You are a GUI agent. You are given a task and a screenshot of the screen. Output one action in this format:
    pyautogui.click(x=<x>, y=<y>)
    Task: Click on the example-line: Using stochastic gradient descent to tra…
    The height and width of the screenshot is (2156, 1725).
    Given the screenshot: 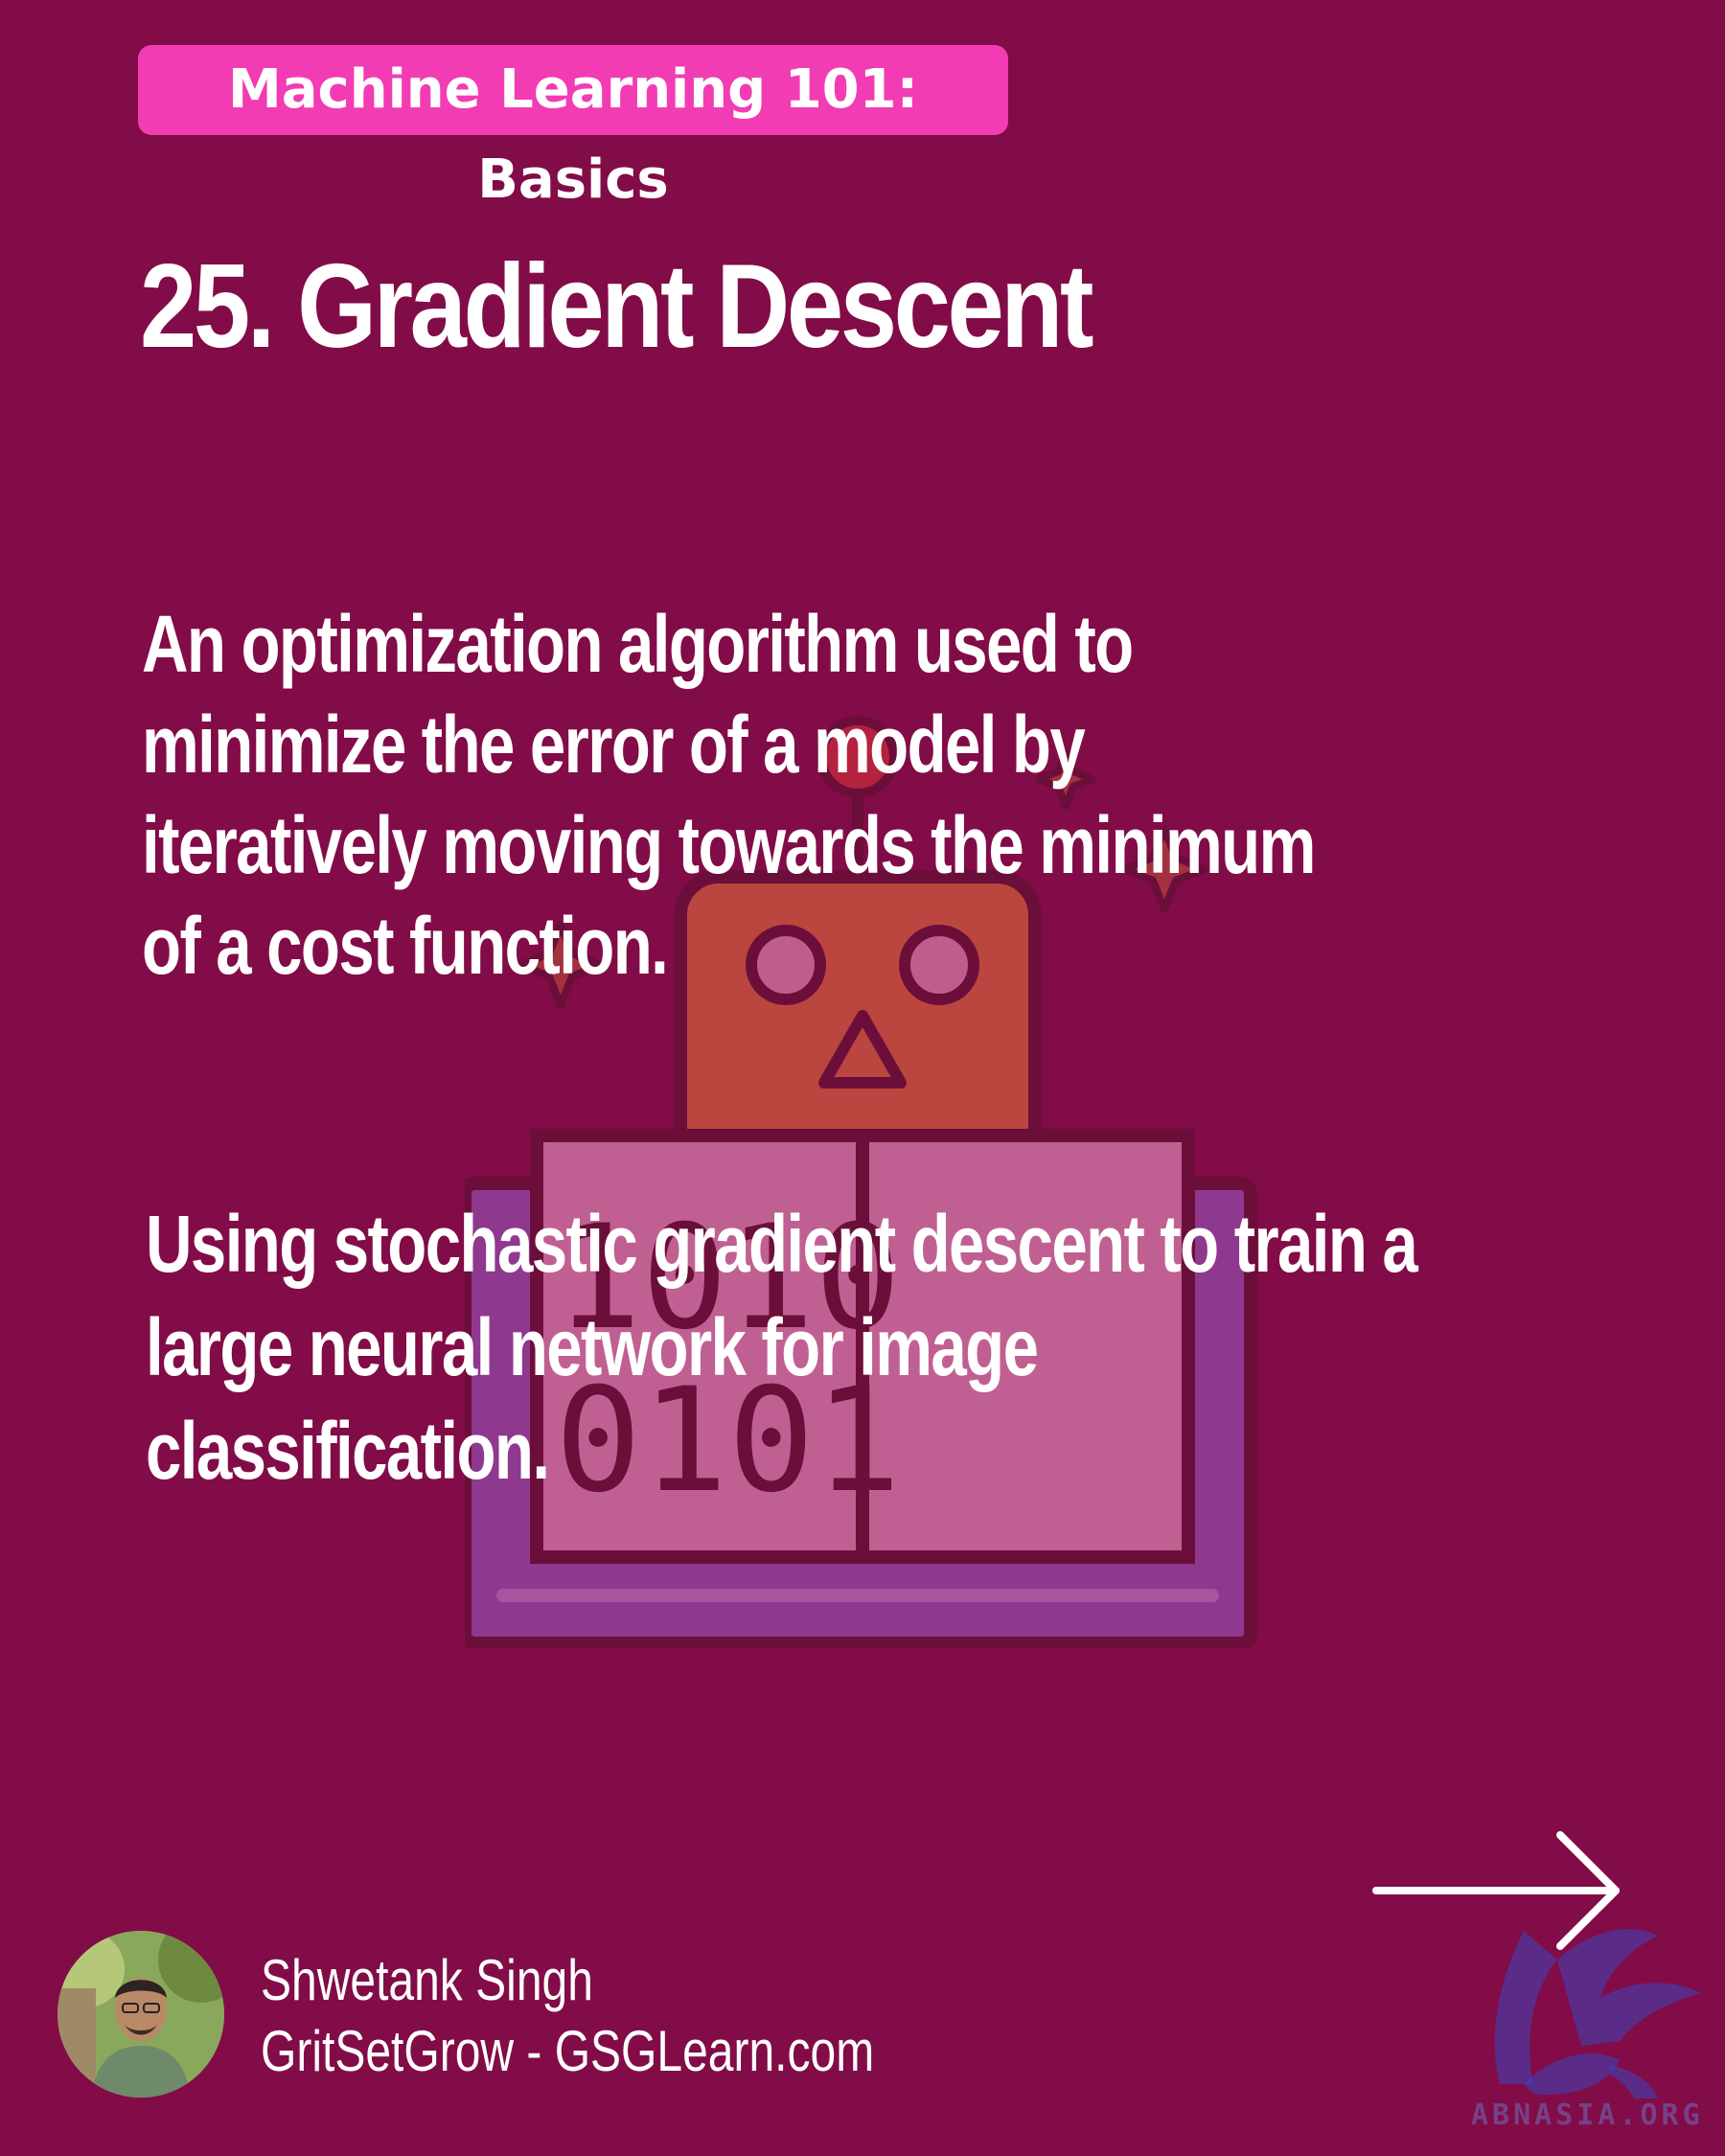 What is the action you would take?
    pyautogui.click(x=782, y=1244)
    